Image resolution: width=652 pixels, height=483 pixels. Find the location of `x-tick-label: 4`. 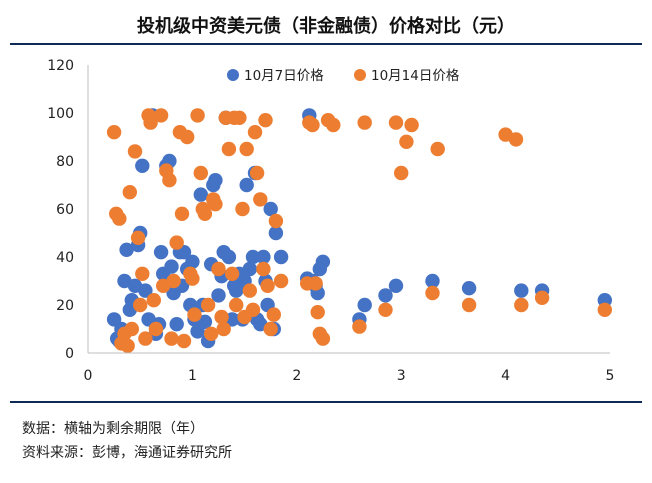

x-tick-label: 4 is located at coordinates (505, 376).